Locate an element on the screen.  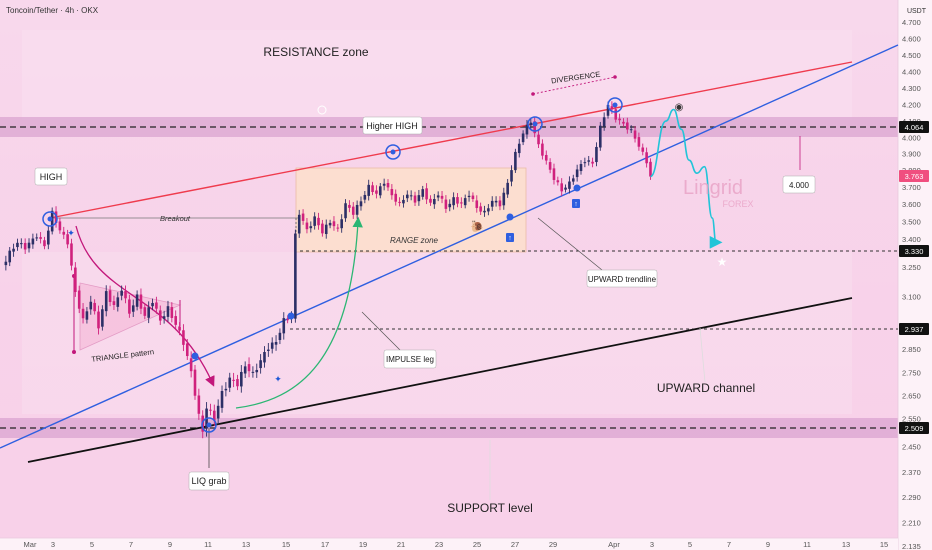
higher-high-callout: Higher HIGH is located at coordinates (392, 125).